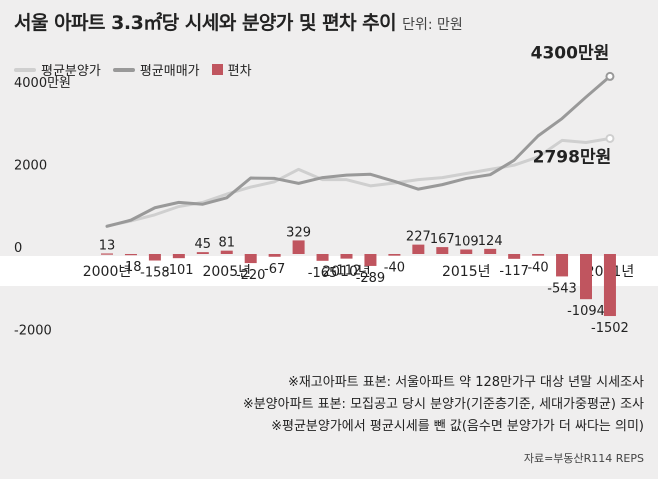 The height and width of the screenshot is (479, 658). Describe the element at coordinates (205, 23) in the screenshot. I see `chart-title: 서울 아파트 3.3㎡당 시세와 분양가 및 편차 추이` at that location.